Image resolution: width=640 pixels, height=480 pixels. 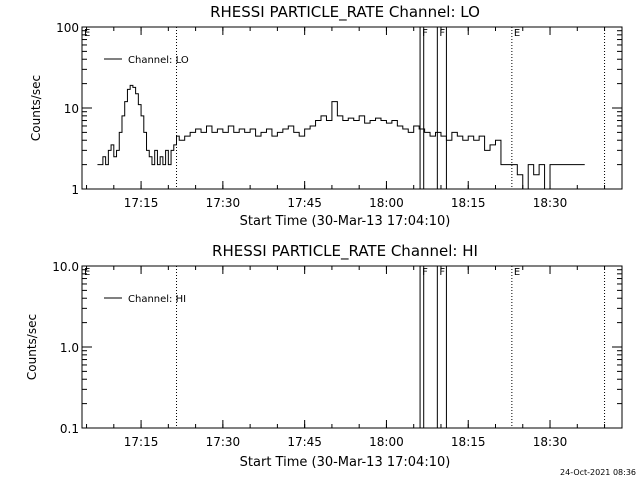 What do you see at coordinates (425, 33) in the screenshot?
I see `event-label-lo-2: F` at bounding box center [425, 33].